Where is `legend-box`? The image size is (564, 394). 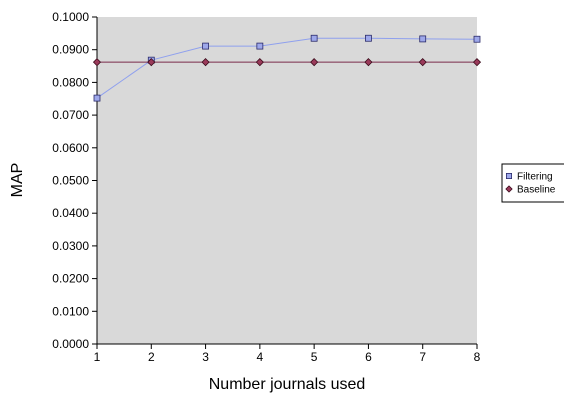 legend-box is located at coordinates (532, 183).